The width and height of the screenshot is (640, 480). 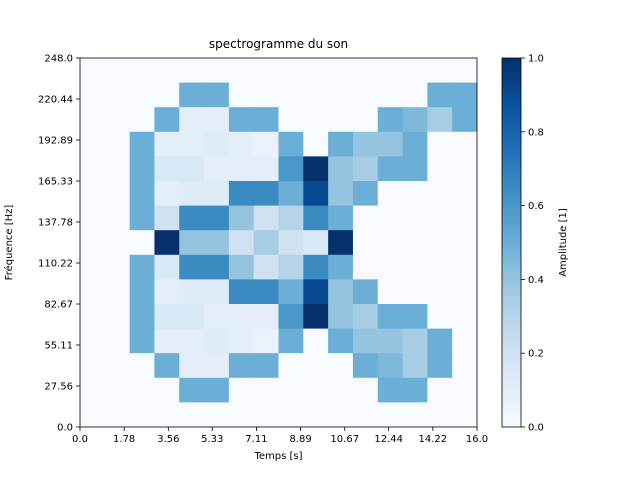 What do you see at coordinates (55, 182) in the screenshot?
I see `y-tick-label: 165.33` at bounding box center [55, 182].